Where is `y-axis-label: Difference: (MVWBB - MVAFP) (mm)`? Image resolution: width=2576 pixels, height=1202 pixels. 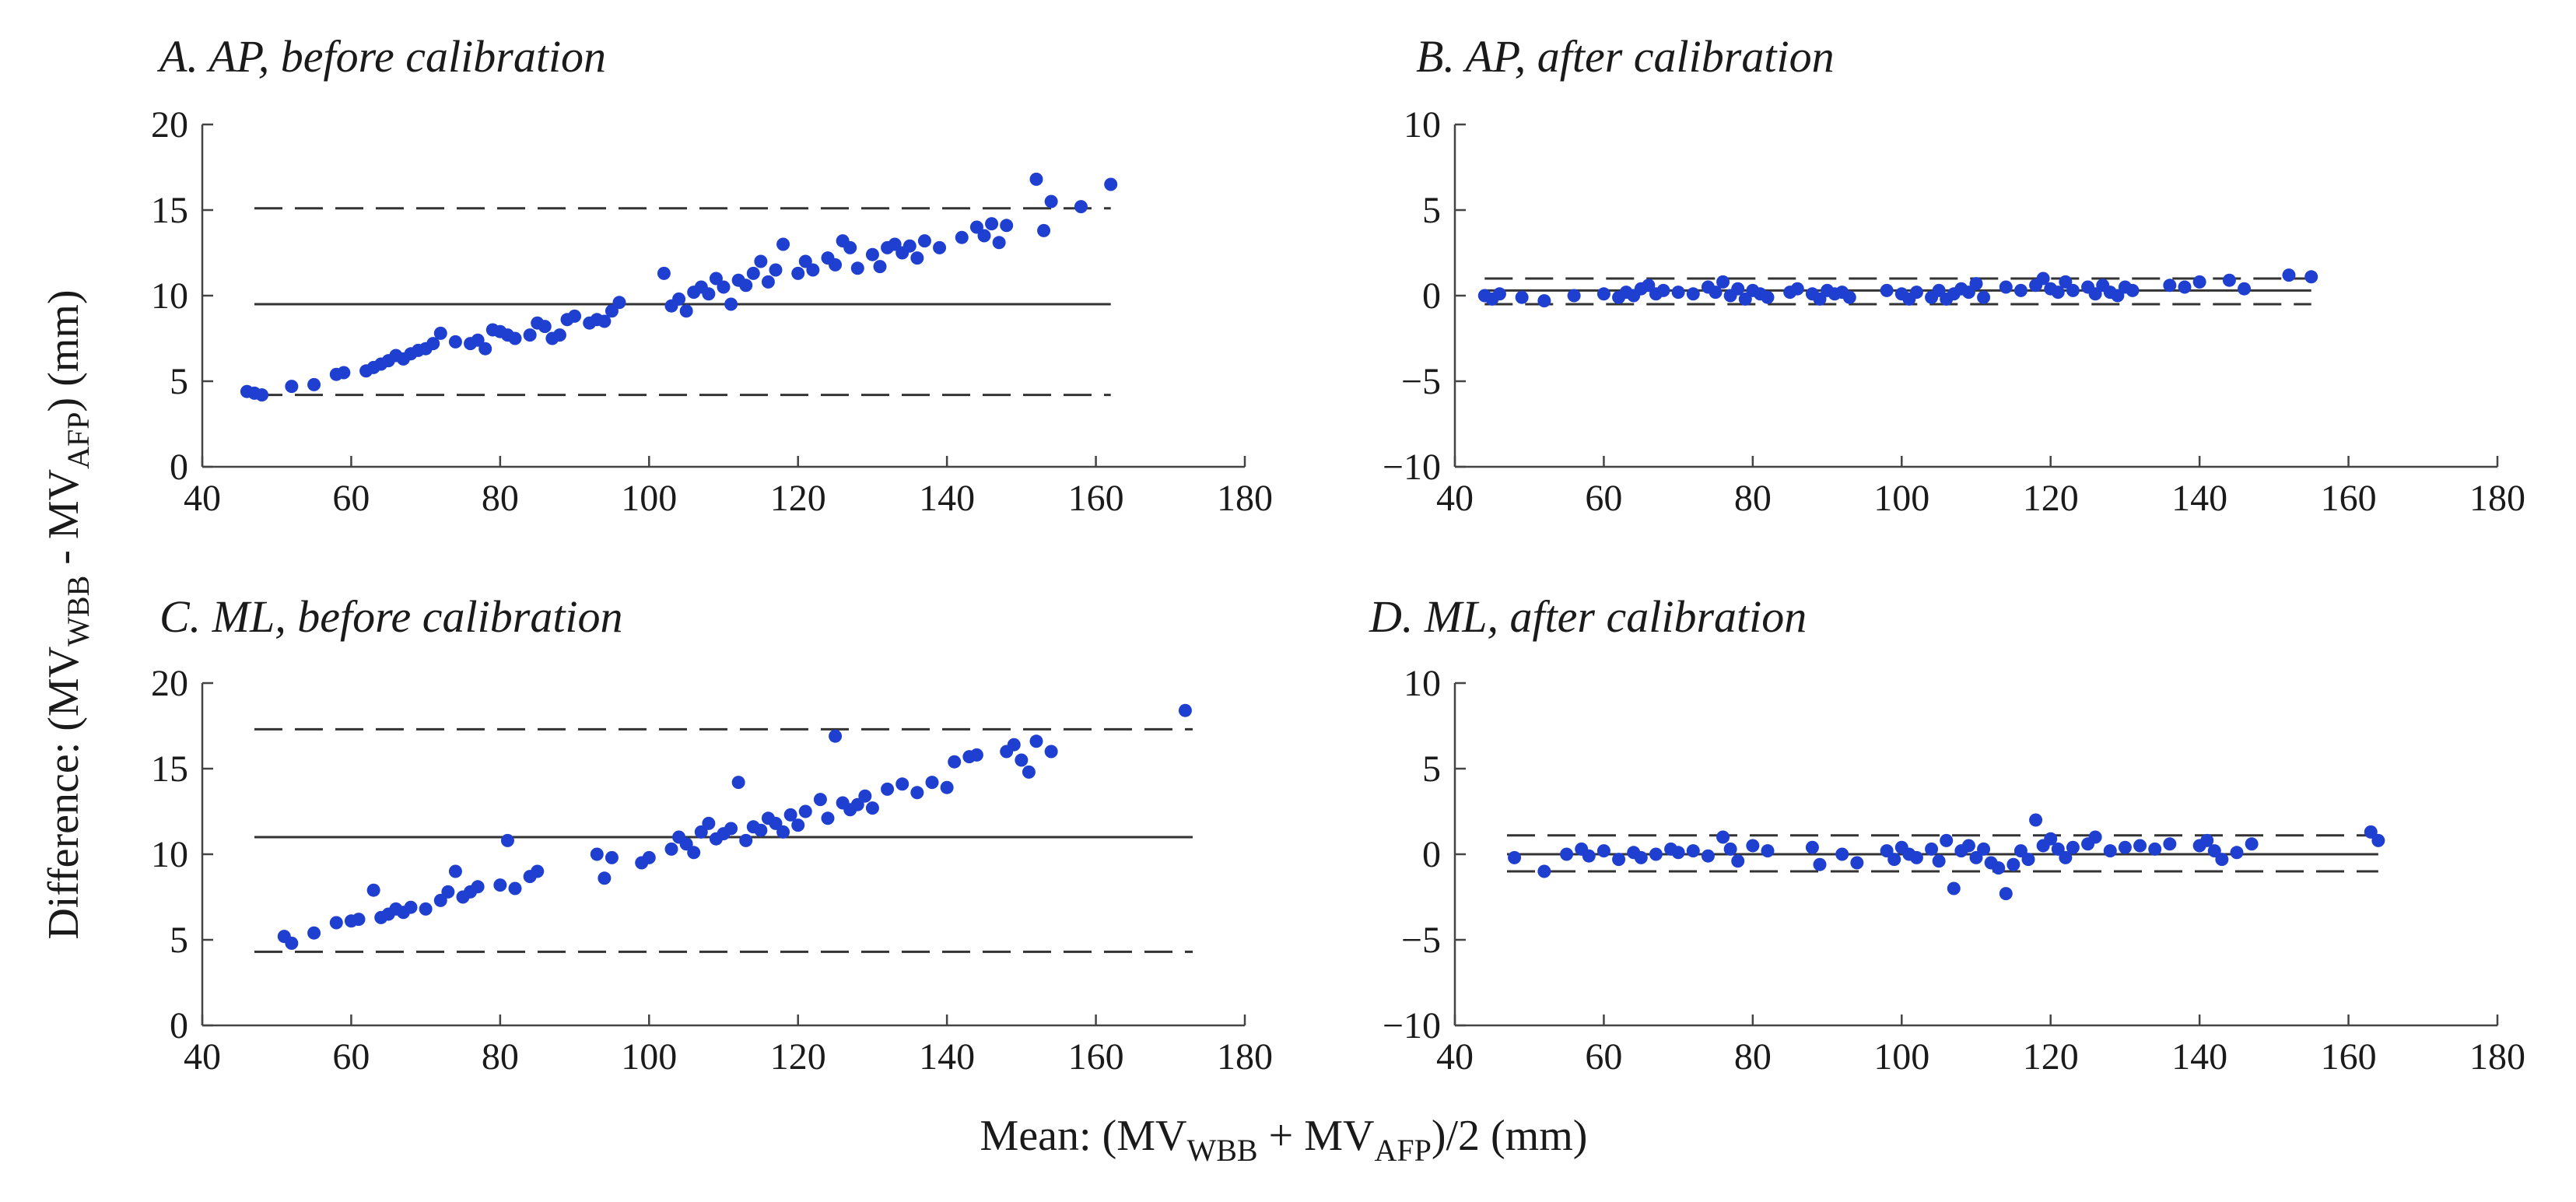
y-axis-label: Difference: (MVWBB - MVAFP) (mm) is located at coordinates (68, 614).